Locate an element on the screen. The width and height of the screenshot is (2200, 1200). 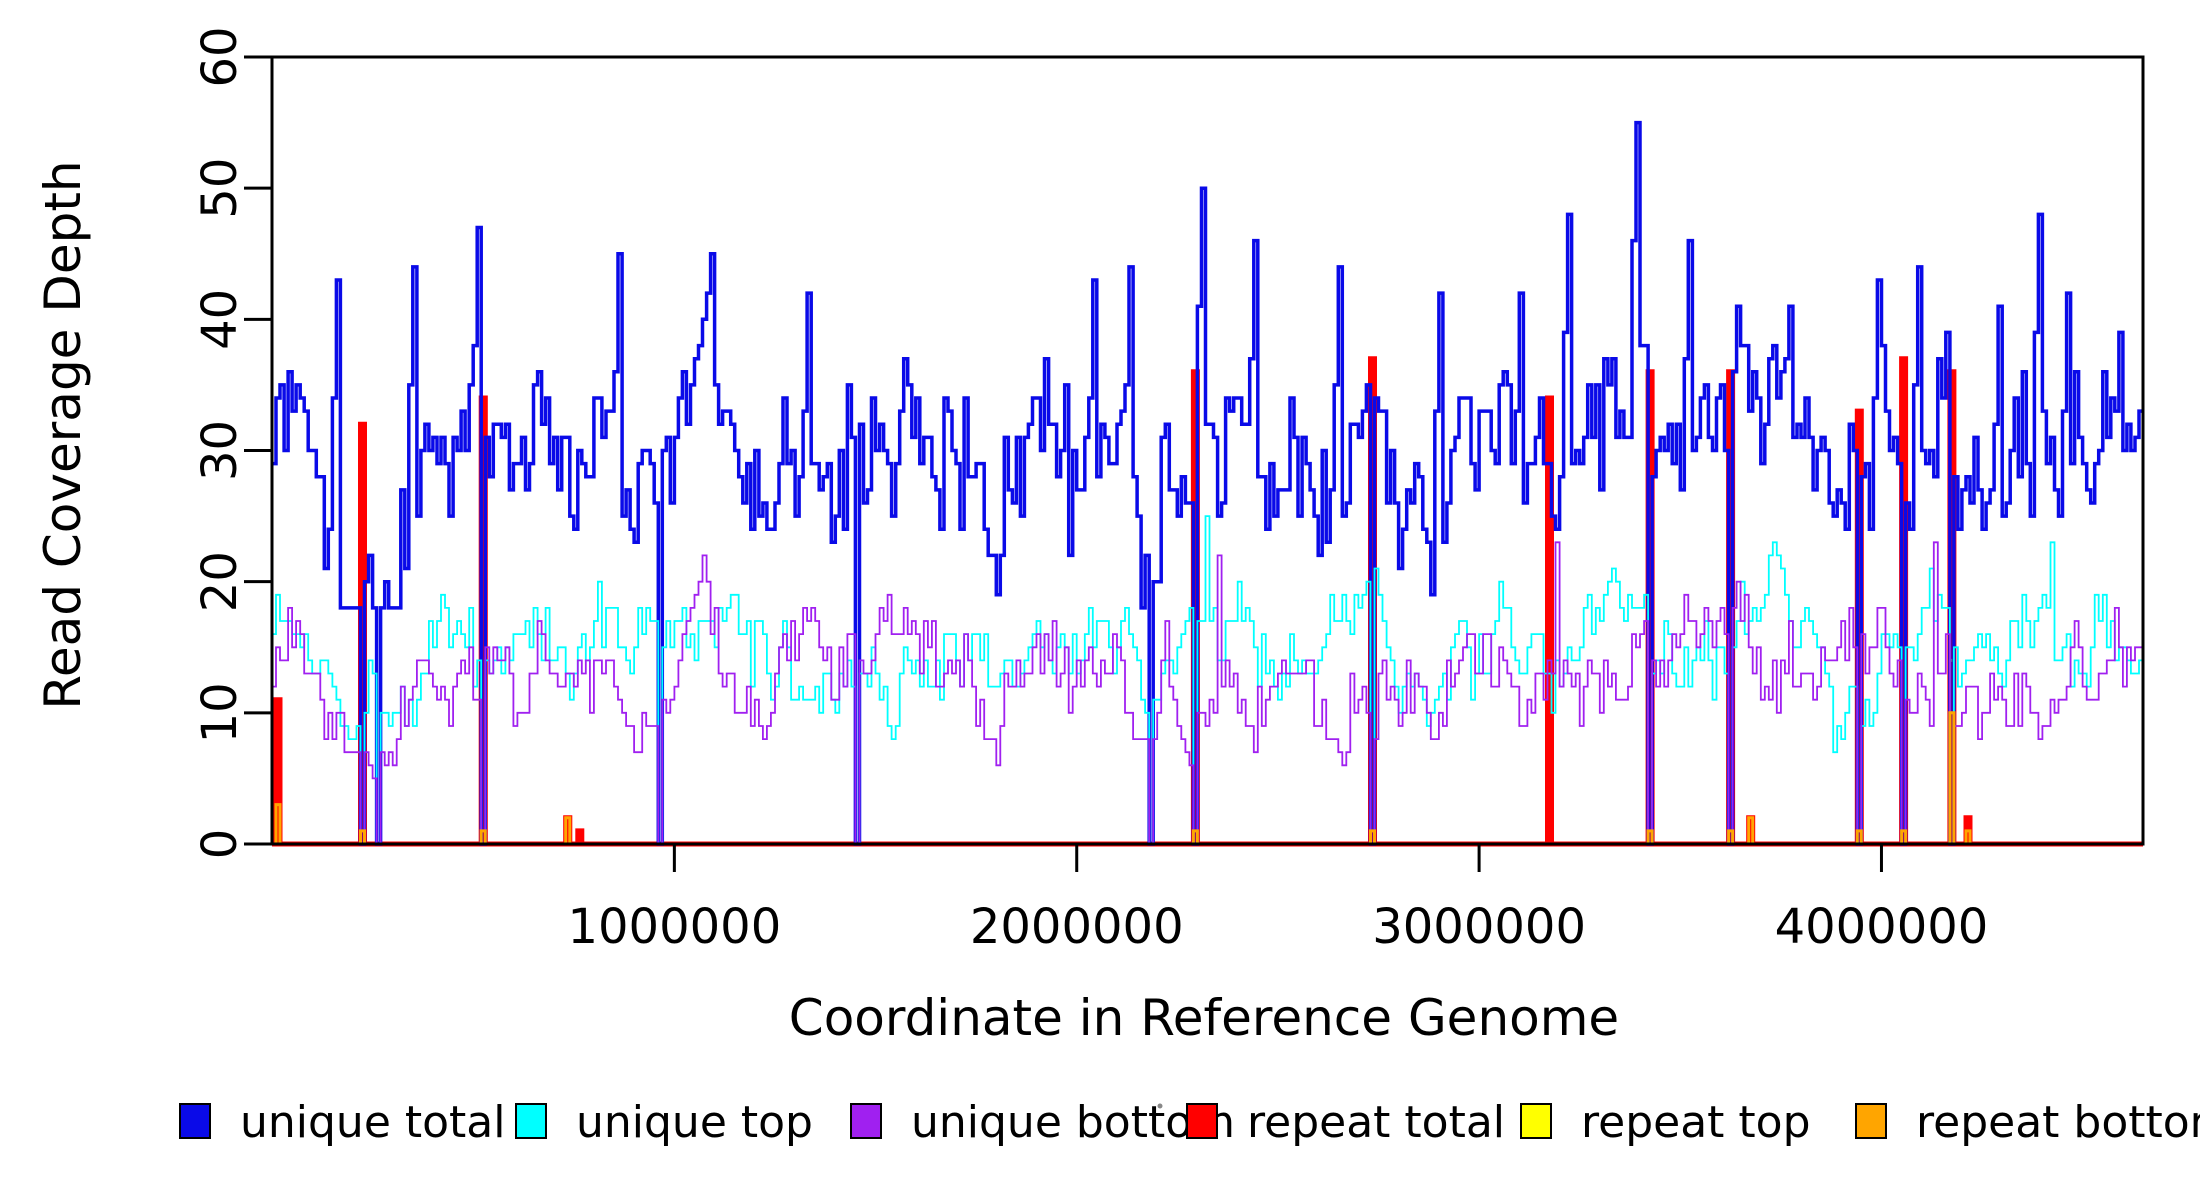
legend-item-repeat-bottom: repeat bottom is located at coordinates (2027, 1122).